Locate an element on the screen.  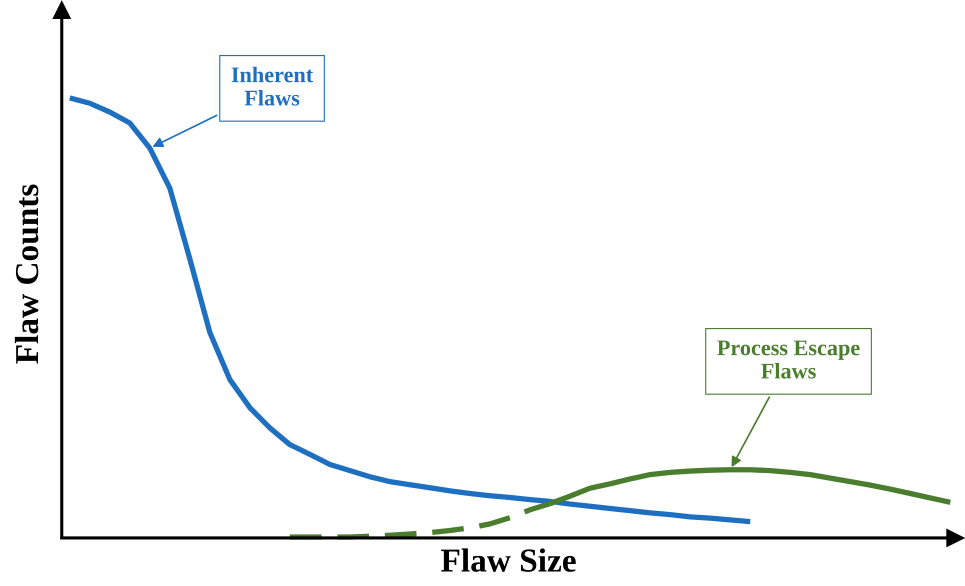
y-axis-title: Flaw Counts is located at coordinates (26, 274).